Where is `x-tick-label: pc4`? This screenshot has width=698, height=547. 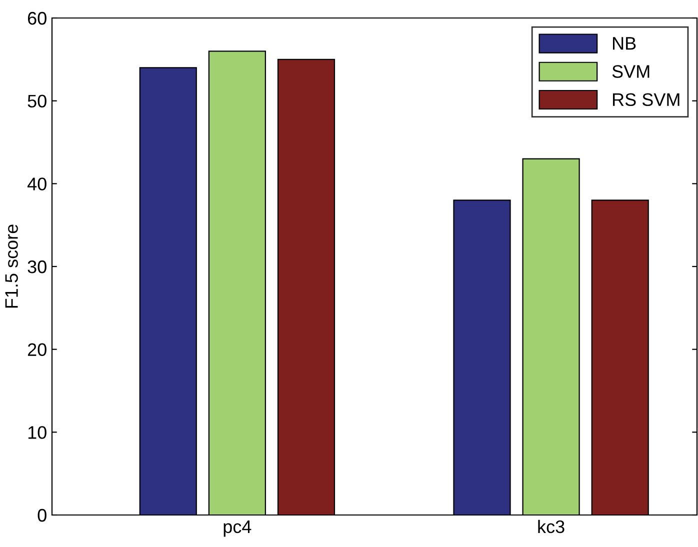 x-tick-label: pc4 is located at coordinates (238, 528).